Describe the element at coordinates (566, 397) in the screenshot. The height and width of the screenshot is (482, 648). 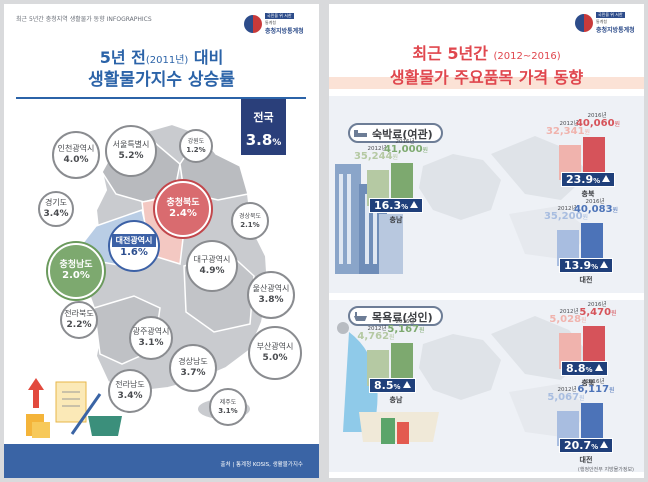
I see `price-2012: 5,067원` at that location.